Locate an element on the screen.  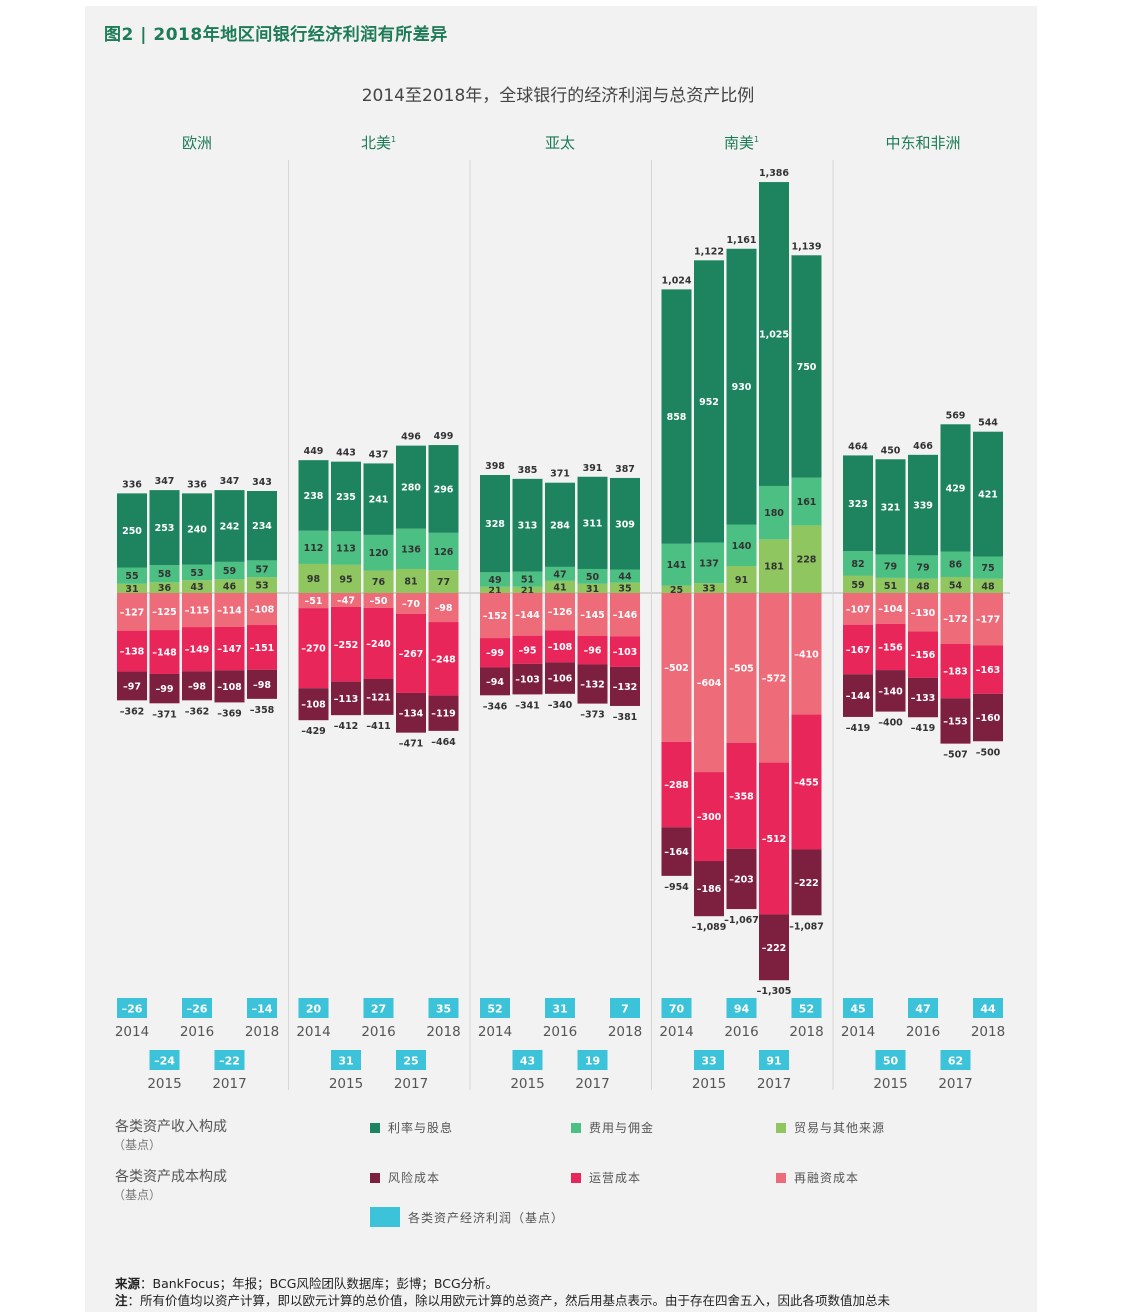
data-label-interest: 313 is located at coordinates (528, 526).